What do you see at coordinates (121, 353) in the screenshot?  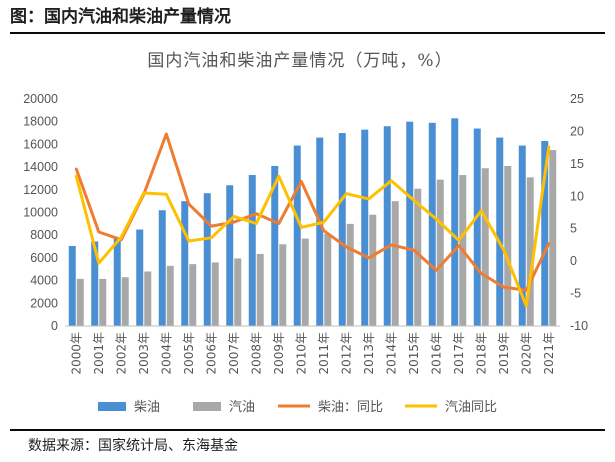 I see `x-tick-label: 2002年` at bounding box center [121, 353].